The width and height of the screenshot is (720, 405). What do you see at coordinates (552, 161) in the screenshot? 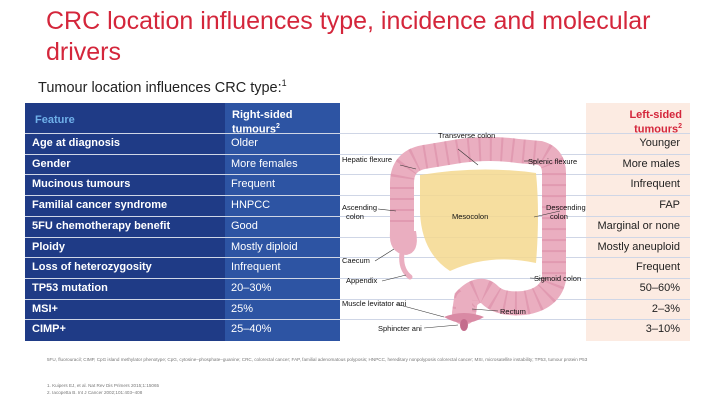
I see `label-splenic-flexure: Splenic flexure` at bounding box center [552, 161].